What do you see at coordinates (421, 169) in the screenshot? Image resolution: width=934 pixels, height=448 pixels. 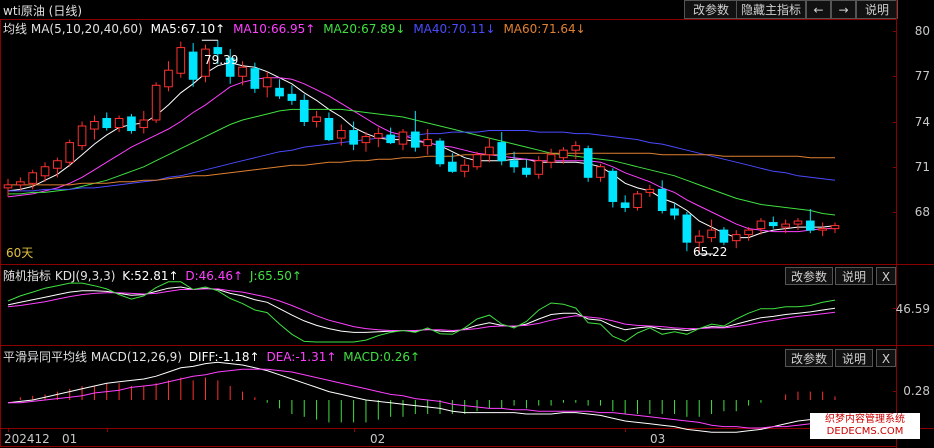 I see `ma-line-ma60` at bounding box center [421, 169].